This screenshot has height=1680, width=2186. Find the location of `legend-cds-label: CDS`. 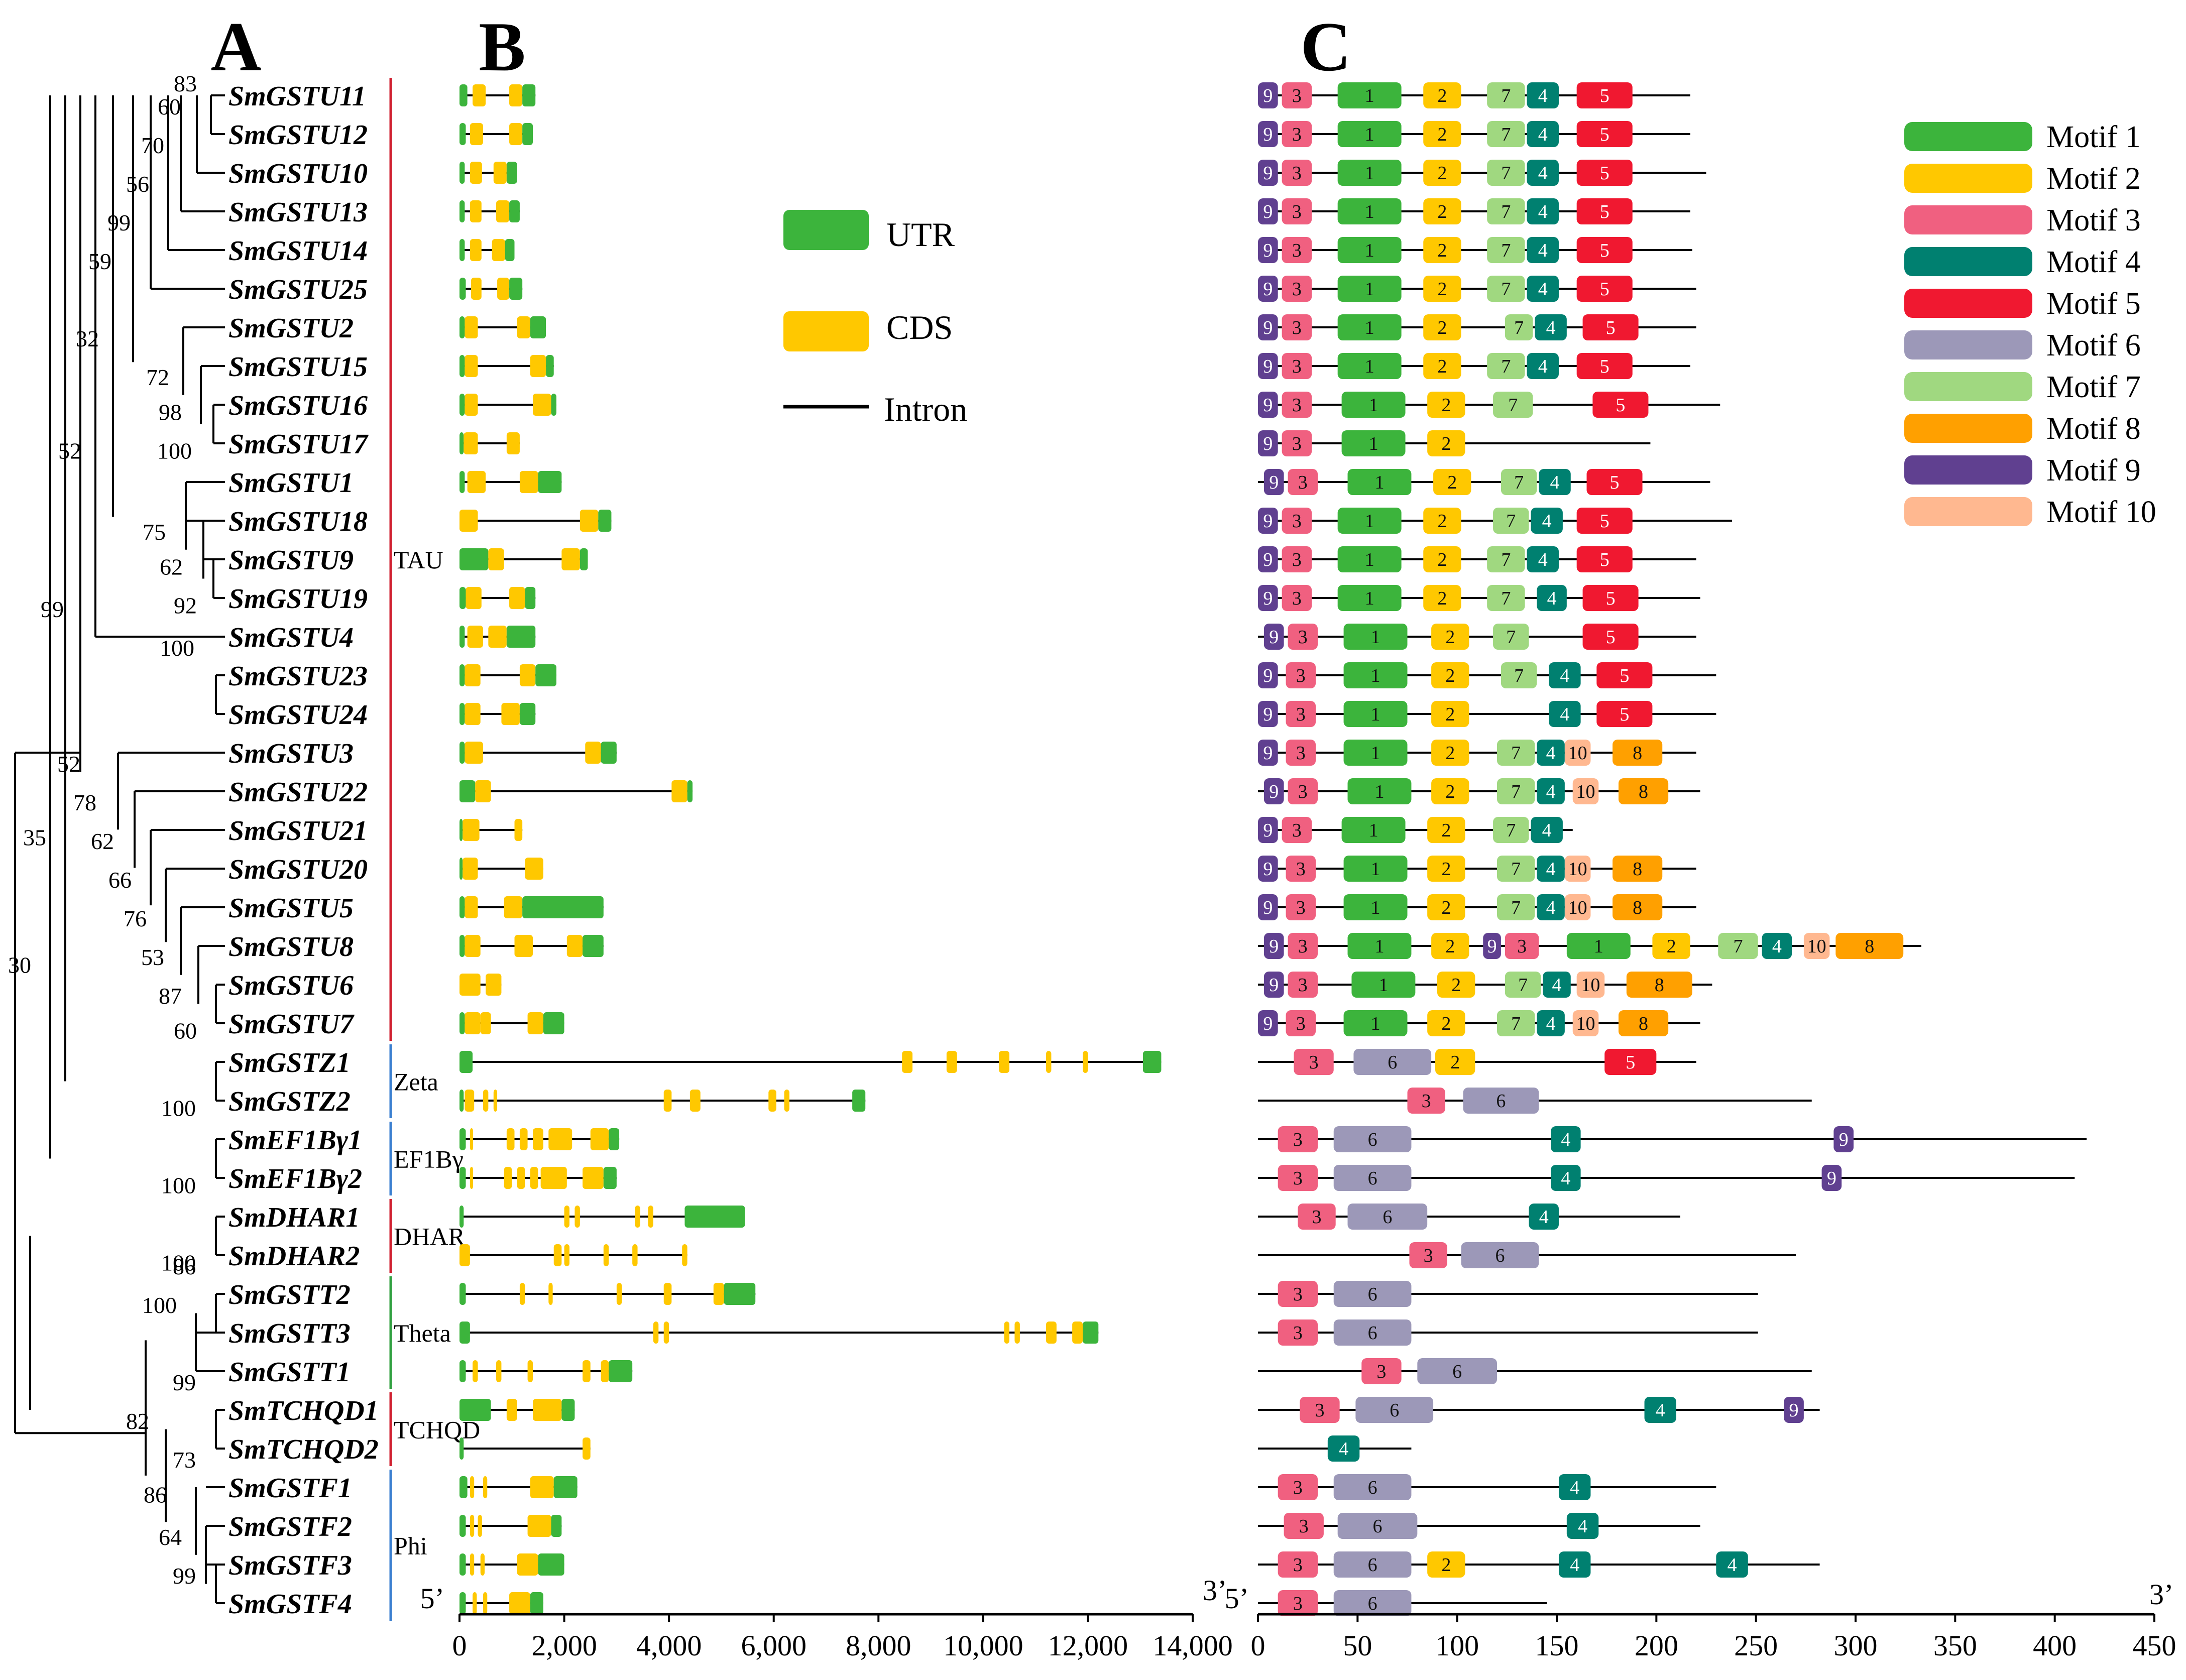

legend-cds-label: CDS is located at coordinates (919, 327).